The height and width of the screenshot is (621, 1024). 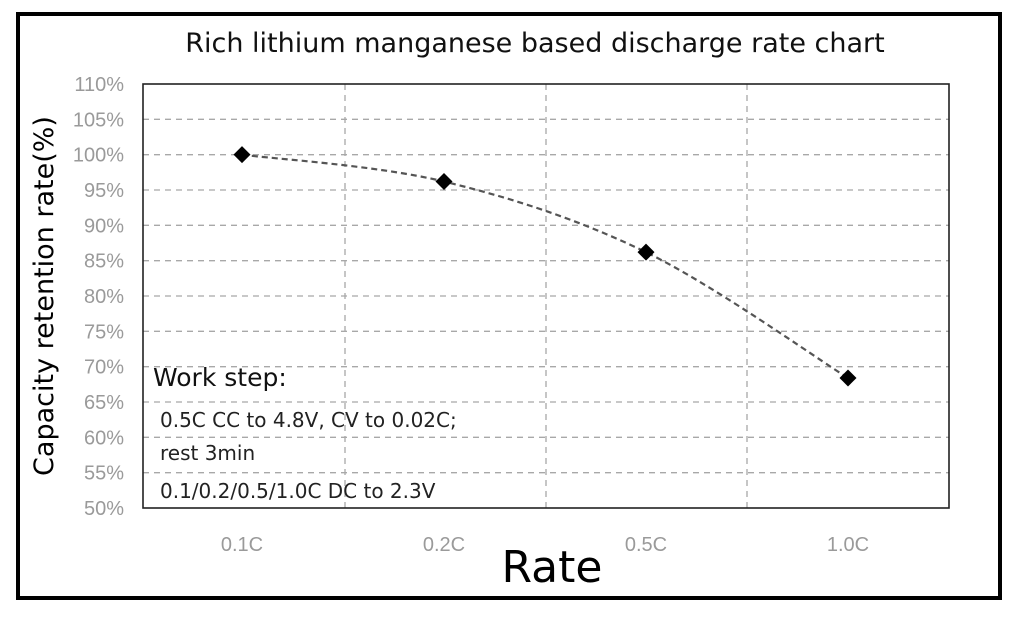 I want to click on x-tick-label: 1.0C, so click(x=848, y=545).